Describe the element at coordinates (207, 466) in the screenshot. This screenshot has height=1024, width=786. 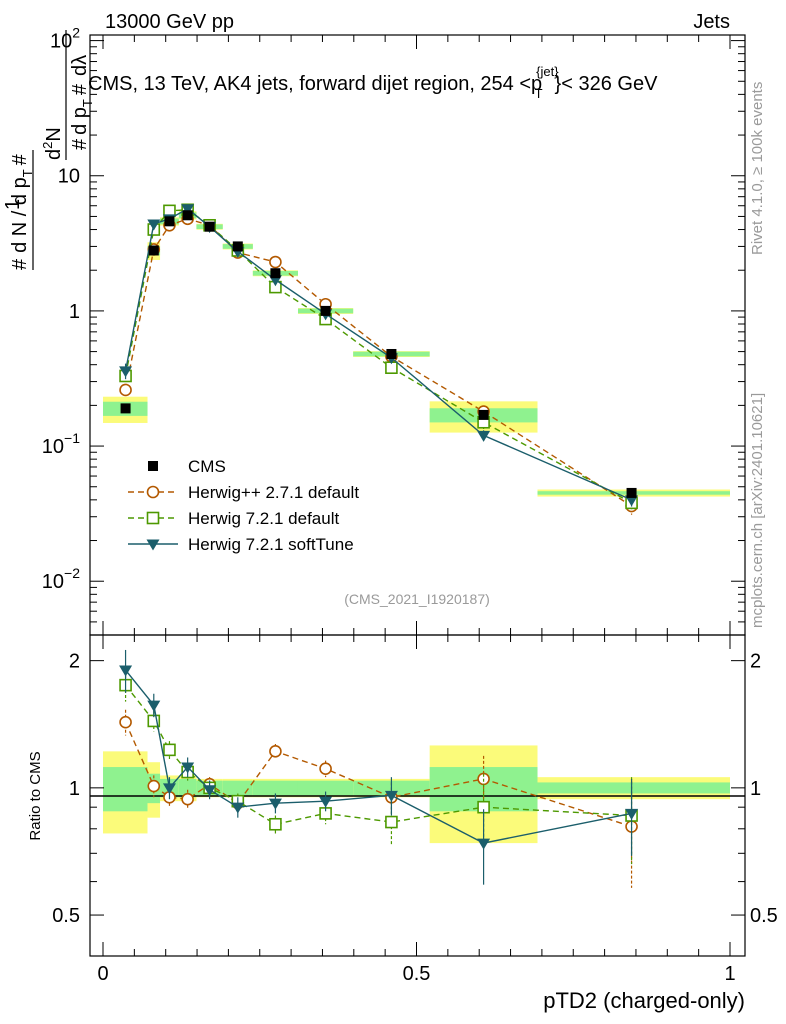
I see `legend-label: CMS` at that location.